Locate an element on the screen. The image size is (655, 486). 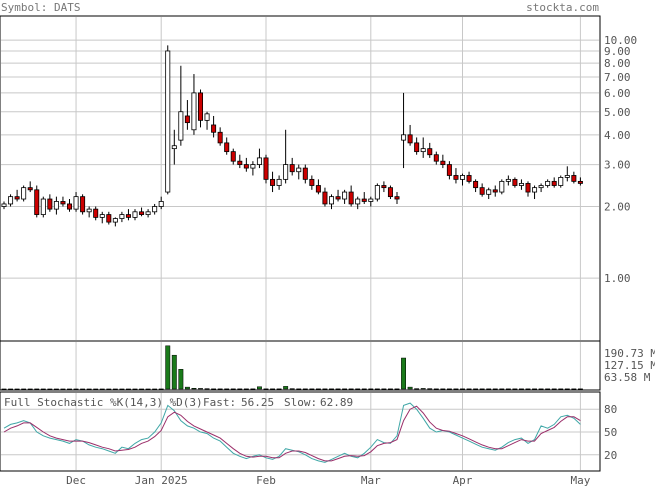
price-tick-label: 7.00 is located at coordinates (617, 77).